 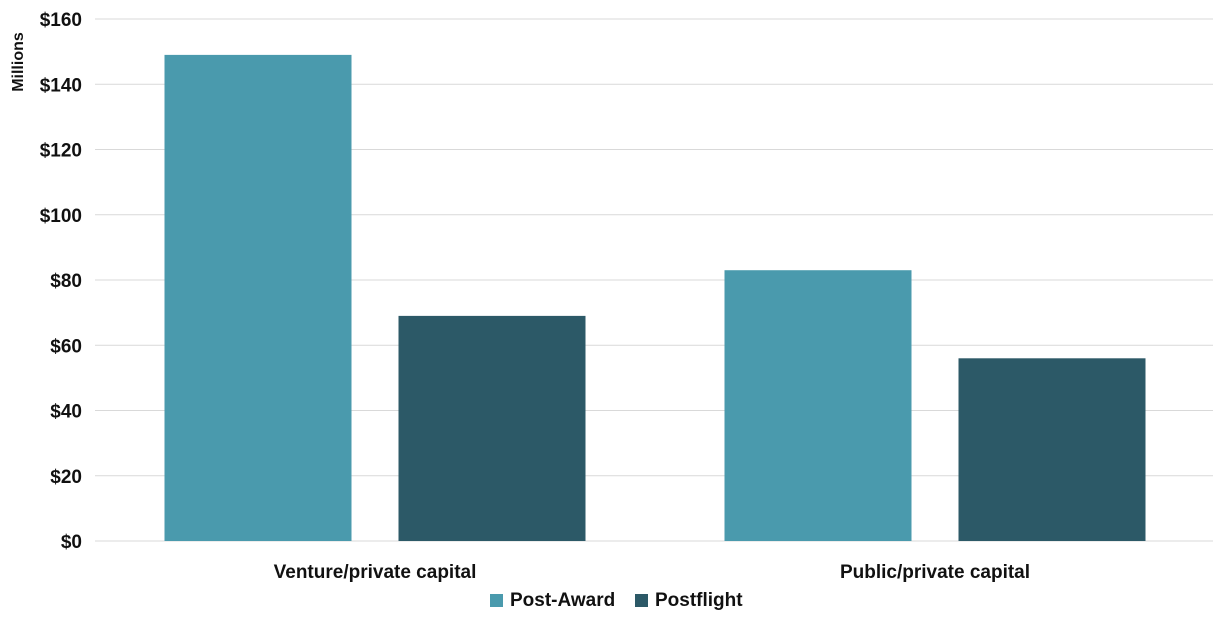 What do you see at coordinates (935, 572) in the screenshot?
I see `x-category-label: Public/private capital` at bounding box center [935, 572].